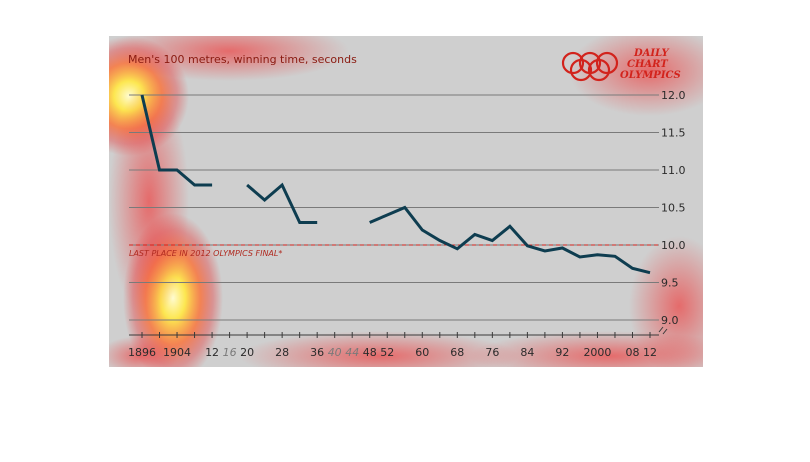  Describe the element at coordinates (670, 320) in the screenshot. I see `y-tick-label: 9.0` at that location.